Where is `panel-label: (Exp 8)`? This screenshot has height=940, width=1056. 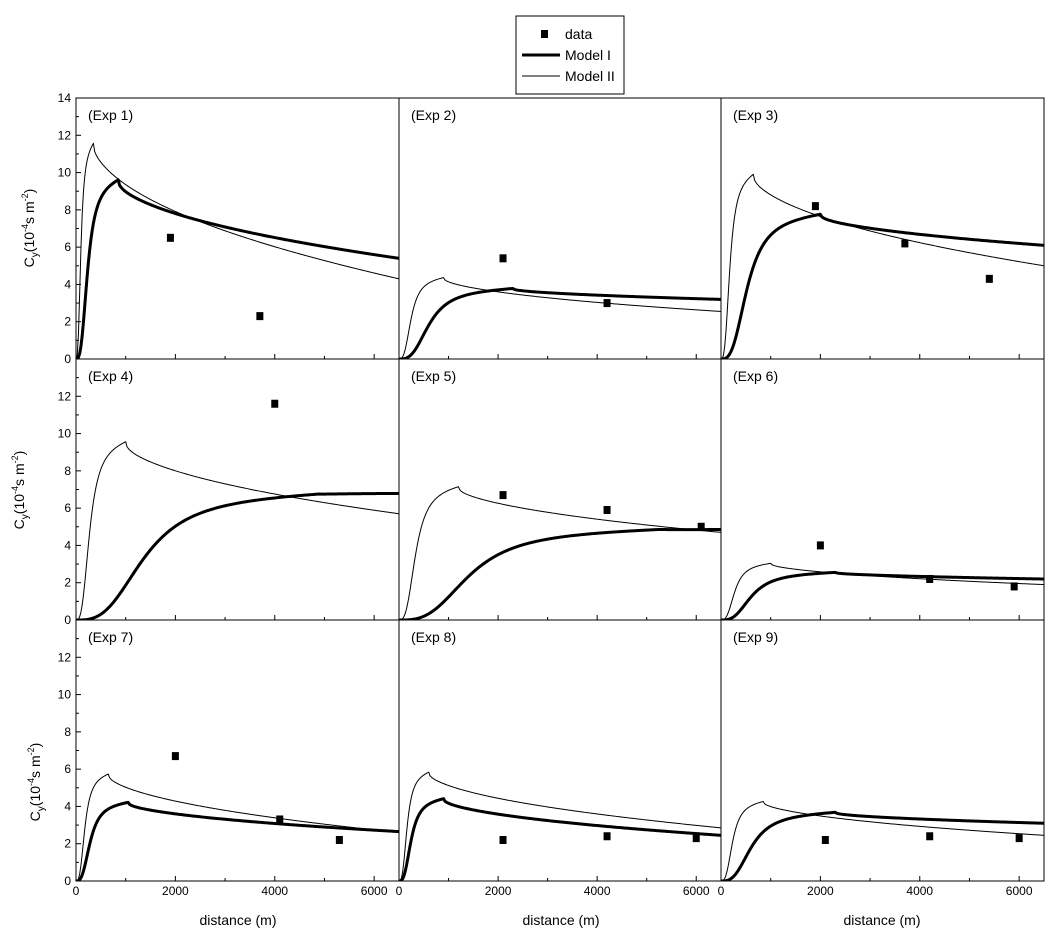 panel-label: (Exp 8) is located at coordinates (433, 637).